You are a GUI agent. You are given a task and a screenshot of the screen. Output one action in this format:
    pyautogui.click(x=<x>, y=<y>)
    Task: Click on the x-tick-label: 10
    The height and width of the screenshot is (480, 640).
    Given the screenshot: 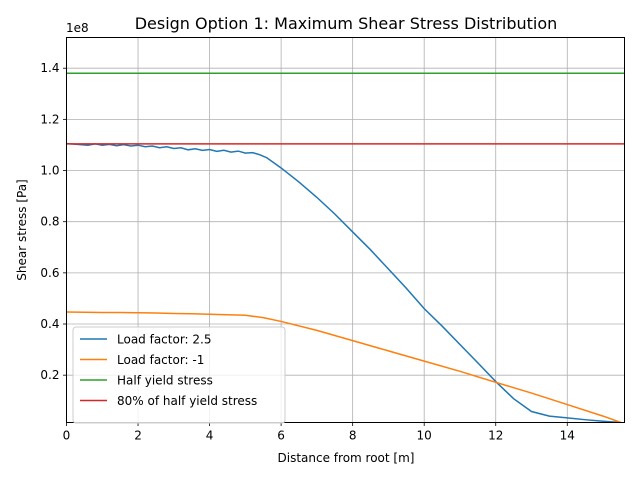 What is the action you would take?
    pyautogui.click(x=424, y=436)
    